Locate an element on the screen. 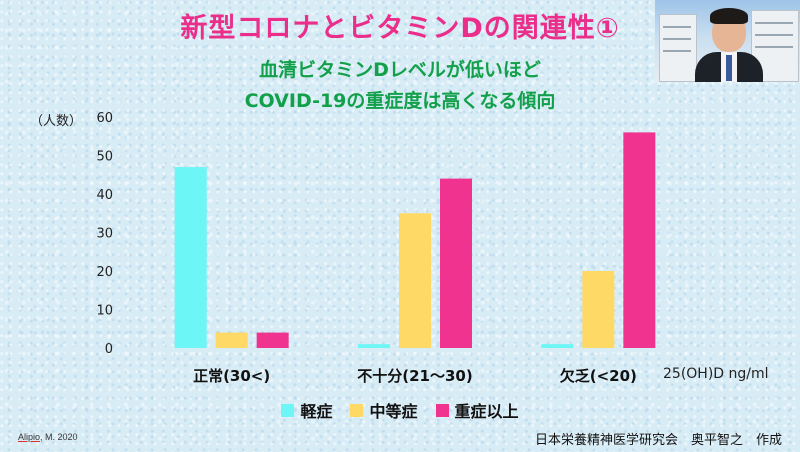 The image size is (800, 452). legend-item-severe: 重症以上 is located at coordinates (477, 410).